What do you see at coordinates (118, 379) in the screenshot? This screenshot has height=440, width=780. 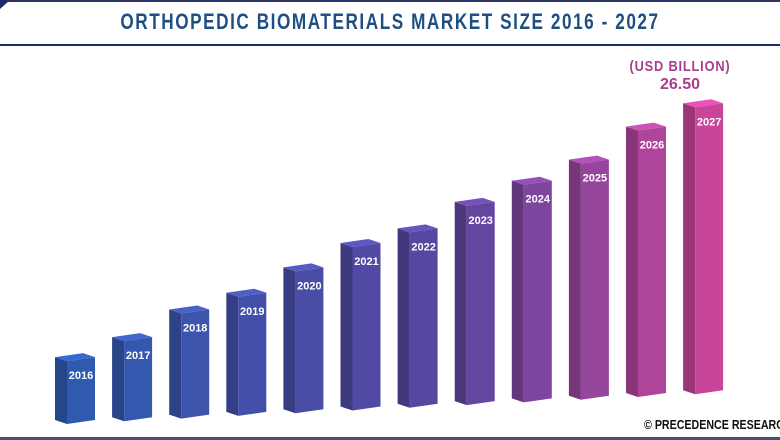 I see `bar-left-face-2017` at bounding box center [118, 379].